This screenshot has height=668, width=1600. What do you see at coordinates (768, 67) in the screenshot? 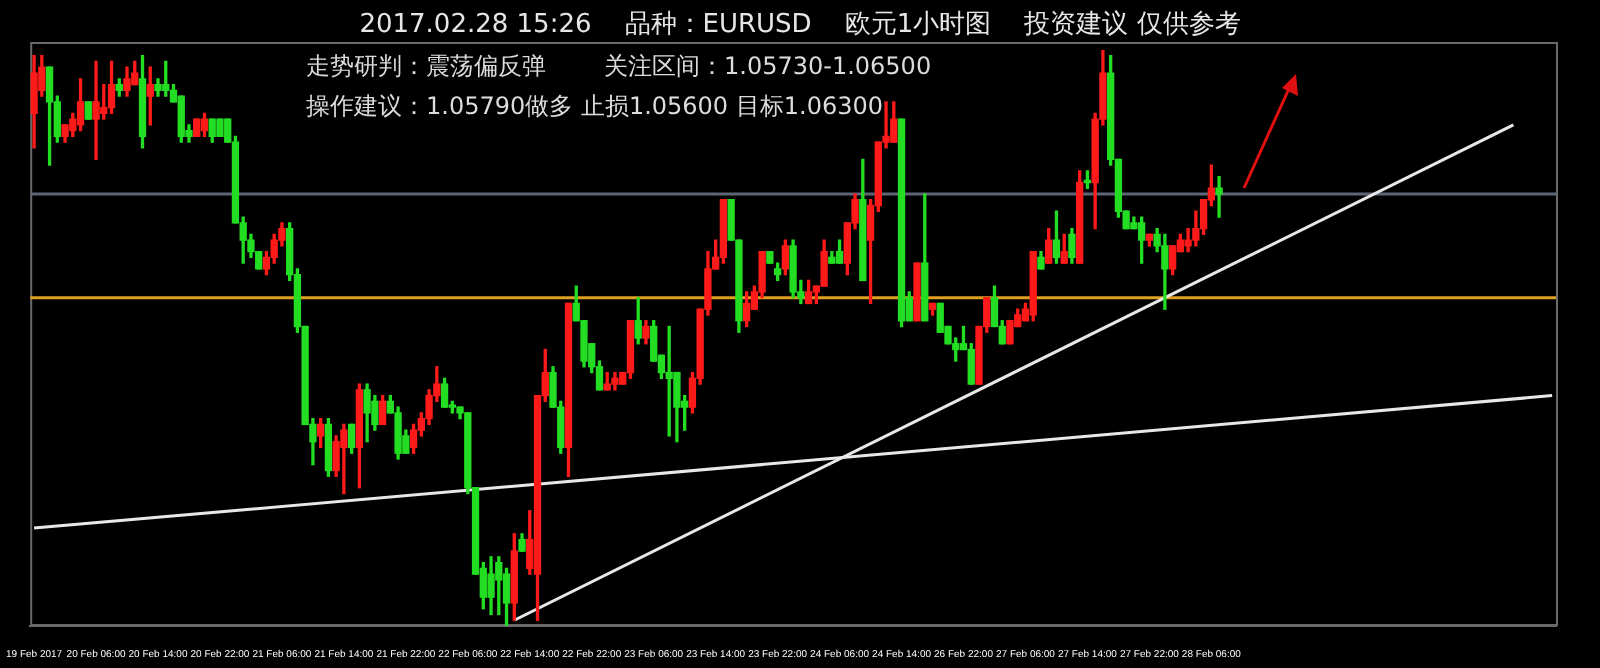
I see `annotation: 关注区间：1.05730-1.06500` at bounding box center [768, 67].